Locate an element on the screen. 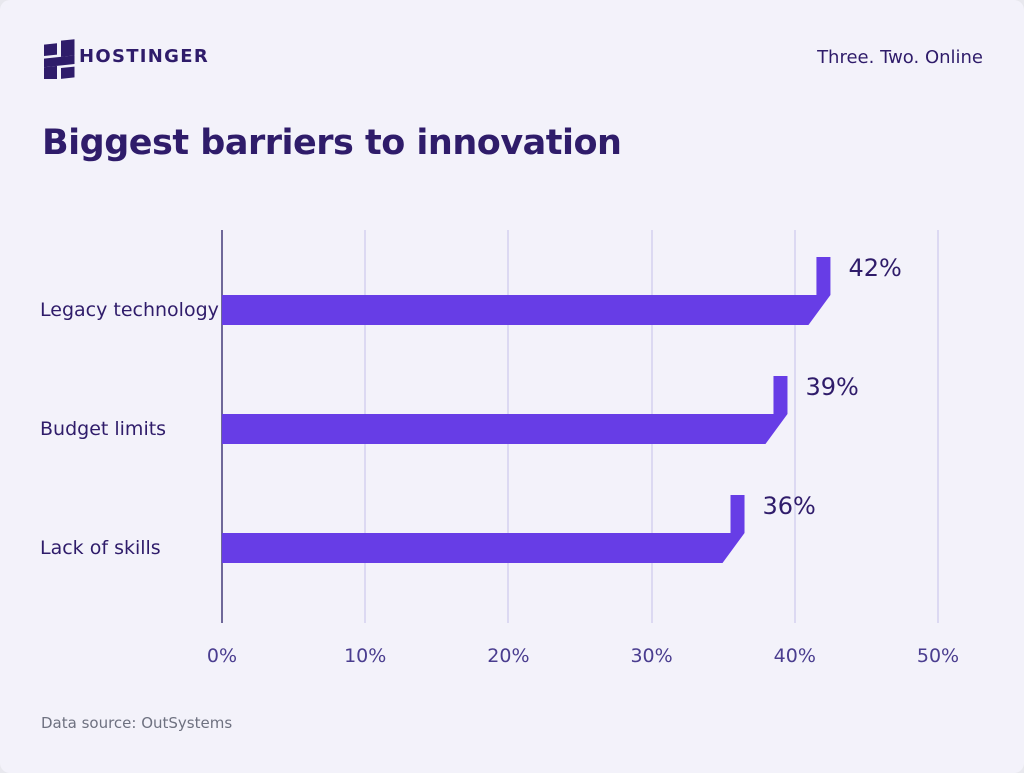  x-tick-label: 30% is located at coordinates (651, 656).